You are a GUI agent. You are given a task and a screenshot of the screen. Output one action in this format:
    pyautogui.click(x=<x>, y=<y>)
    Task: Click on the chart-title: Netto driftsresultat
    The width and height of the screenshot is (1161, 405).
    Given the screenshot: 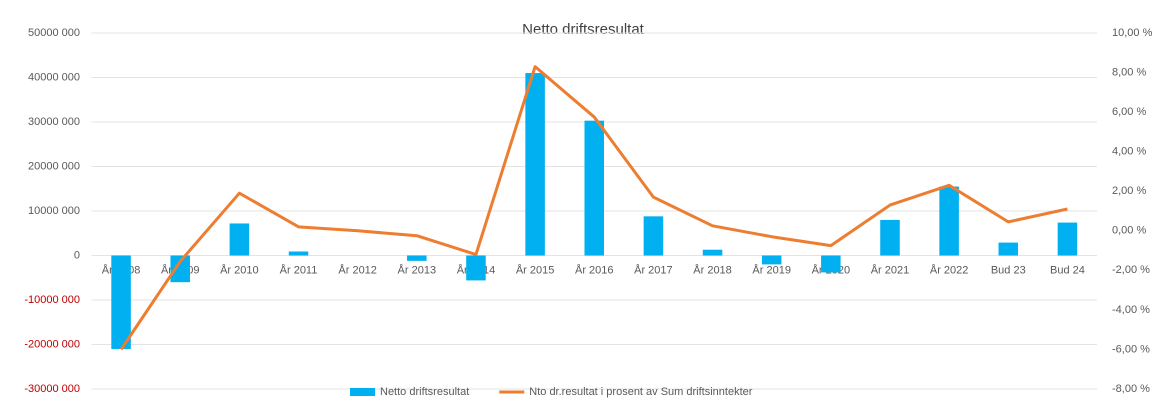 What is the action you would take?
    pyautogui.click(x=583, y=29)
    